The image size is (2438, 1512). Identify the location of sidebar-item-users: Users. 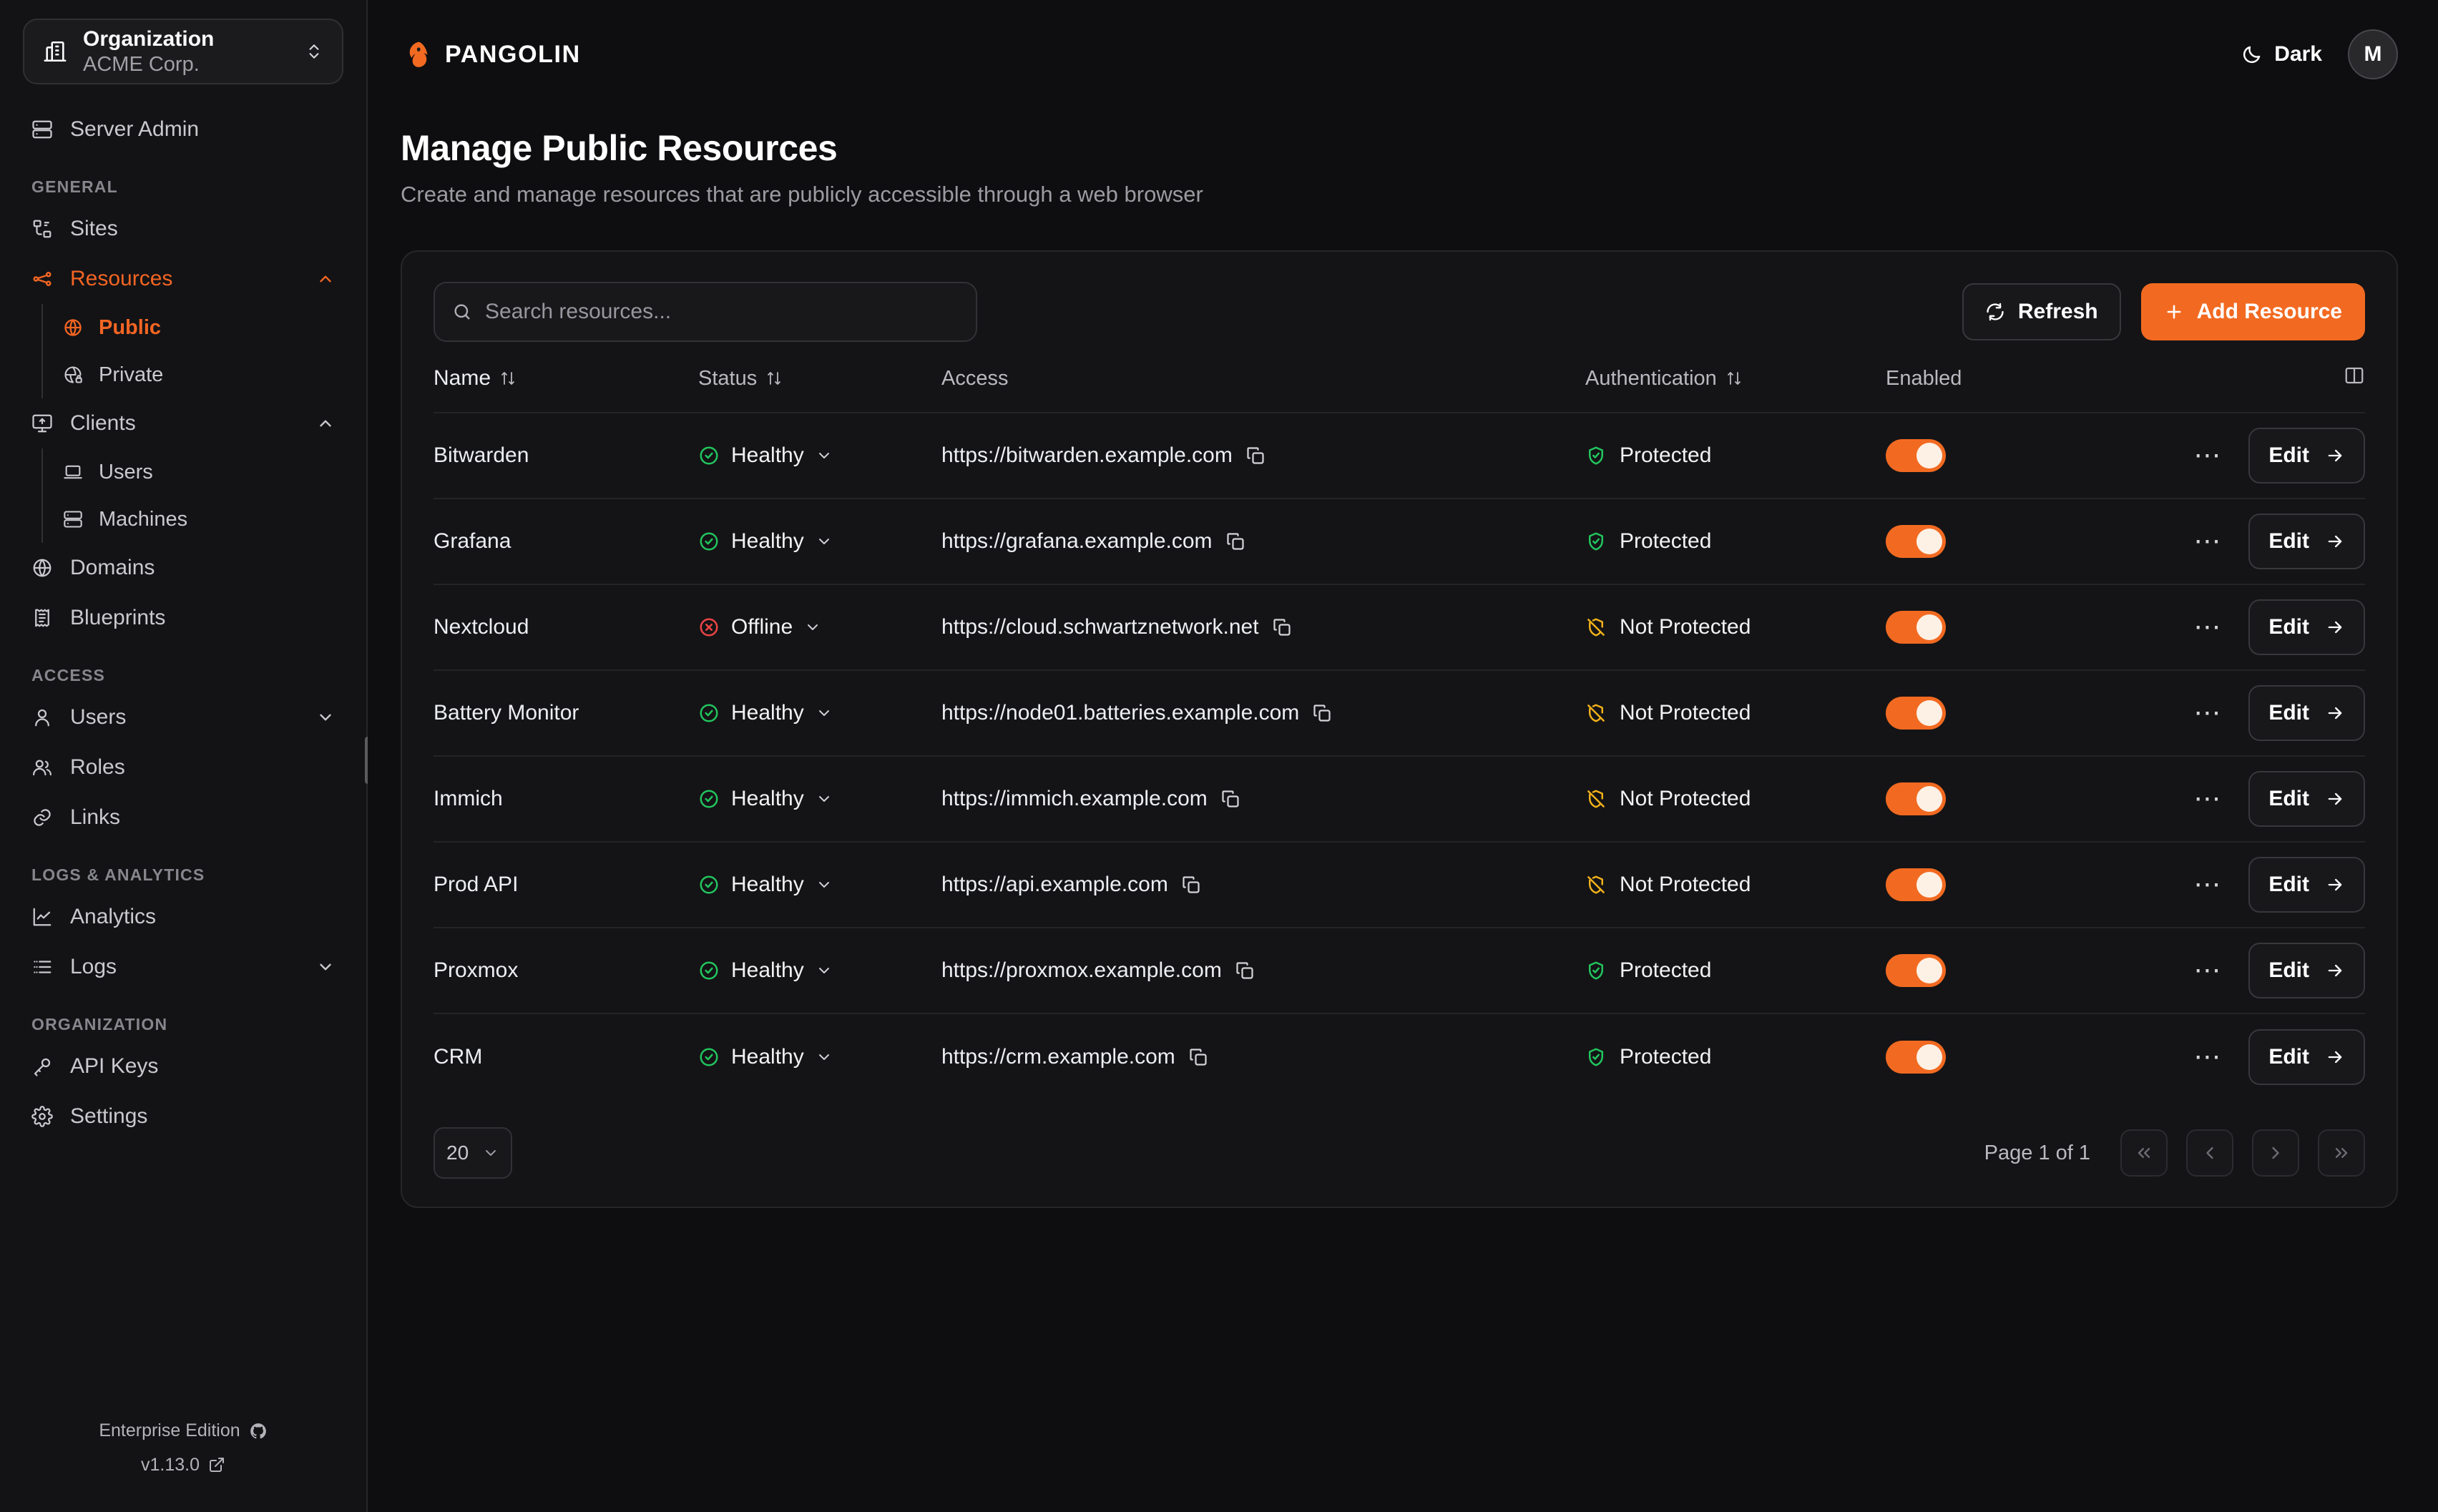
(183, 717).